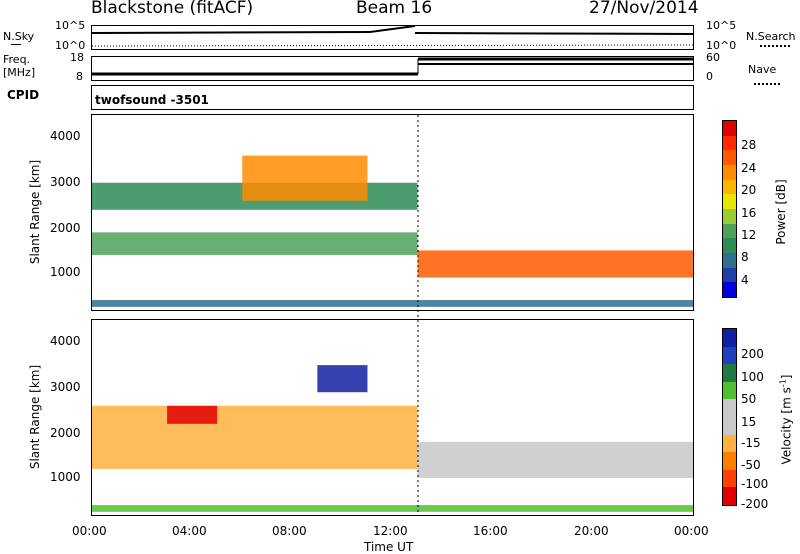 This screenshot has width=800, height=554. I want to click on velocity-cbar-tick: -100, so click(755, 484).